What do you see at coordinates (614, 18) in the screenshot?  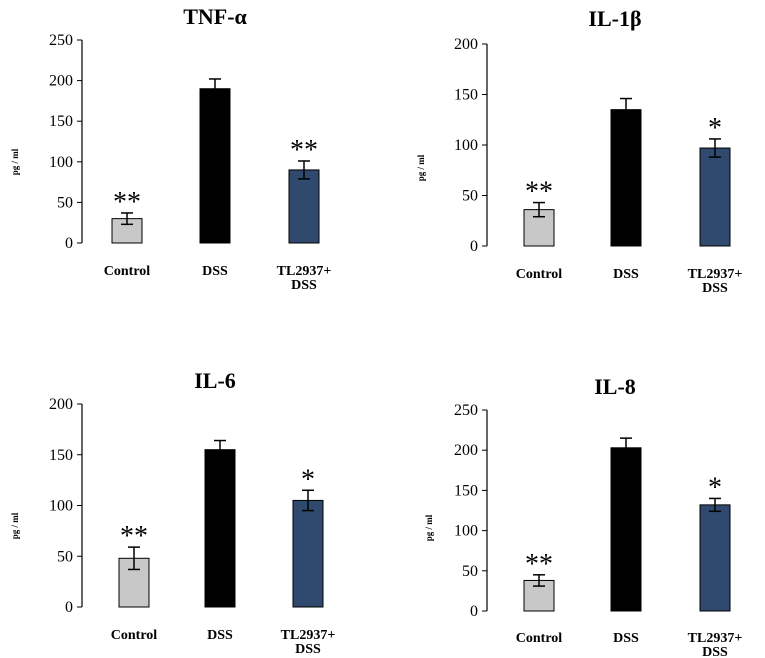 I see `chart-title: IL-1β` at bounding box center [614, 18].